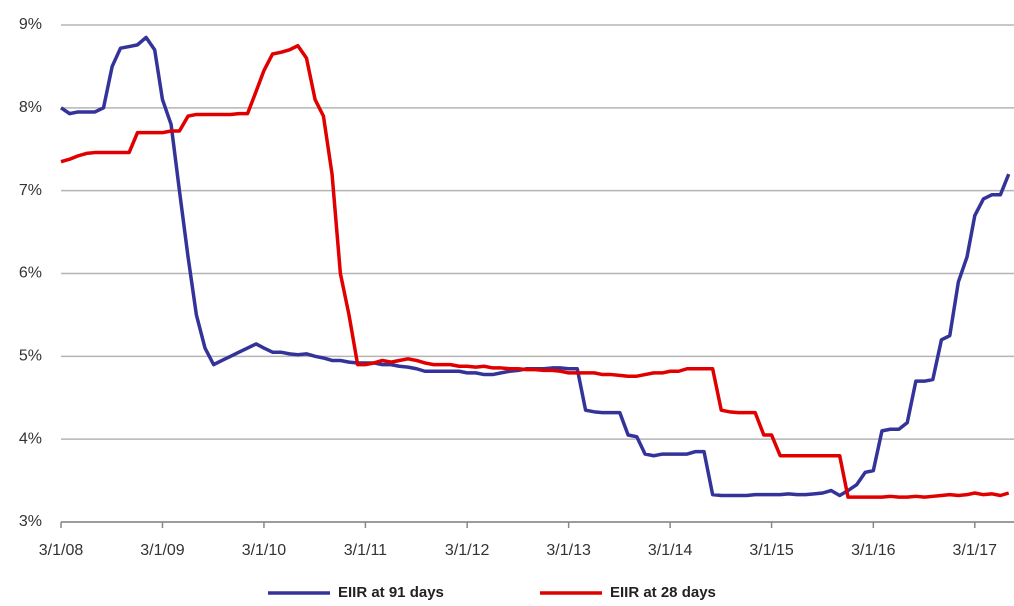  Describe the element at coordinates (771, 550) in the screenshot. I see `x-tick-label: 3/1/15` at that location.